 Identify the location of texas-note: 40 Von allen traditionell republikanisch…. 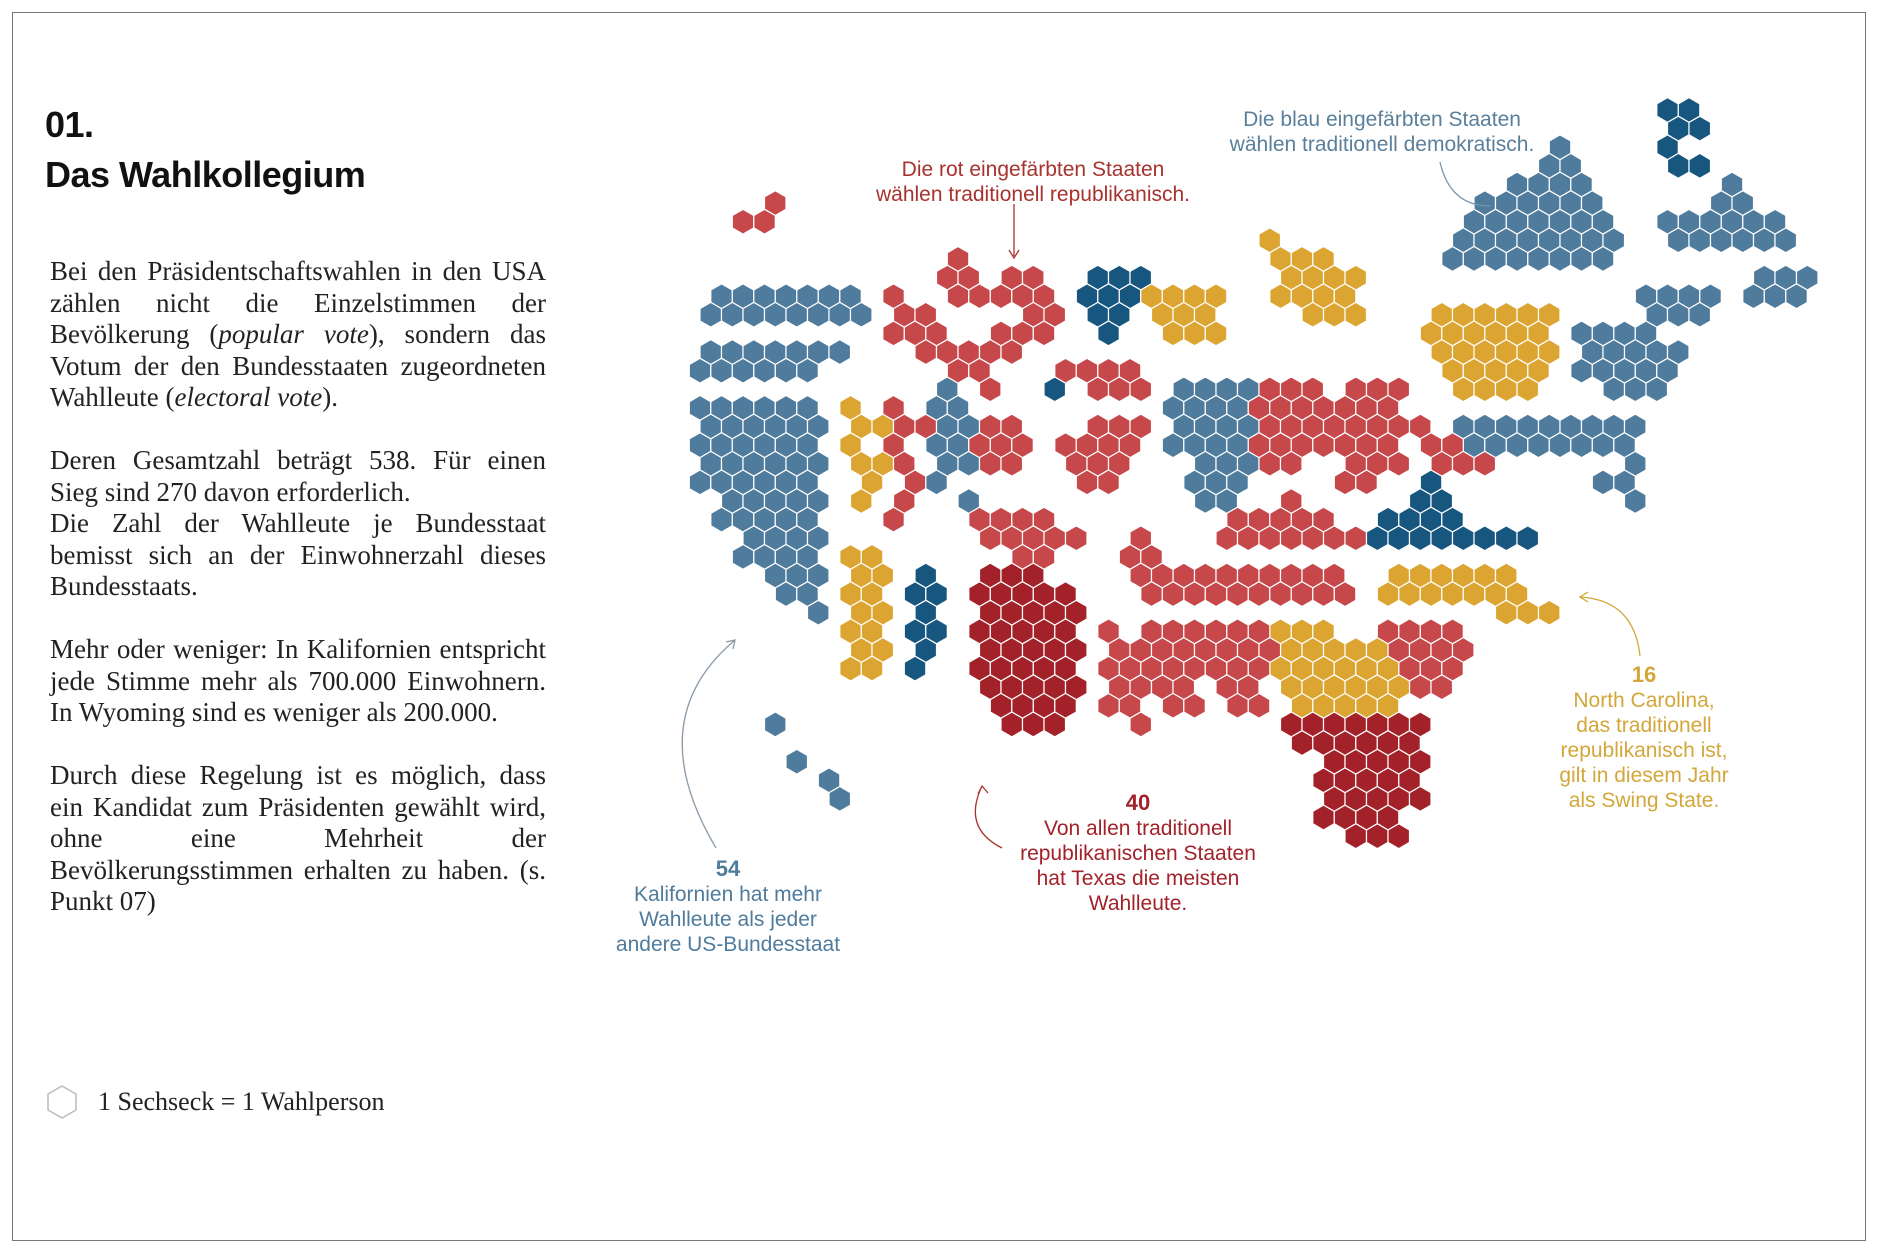
(1138, 852).